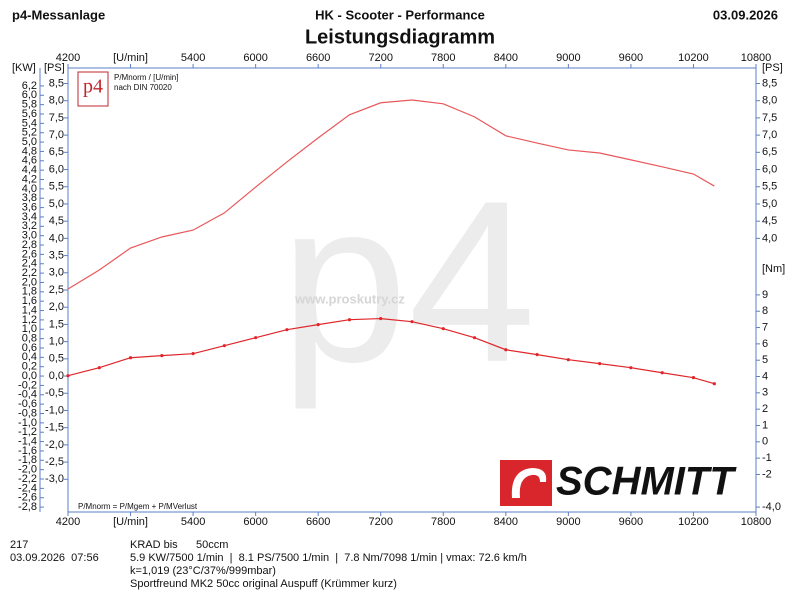 Image resolution: width=800 pixels, height=600 pixels. What do you see at coordinates (58, 14) in the screenshot?
I see `header-left: p4-Messanlage` at bounding box center [58, 14].